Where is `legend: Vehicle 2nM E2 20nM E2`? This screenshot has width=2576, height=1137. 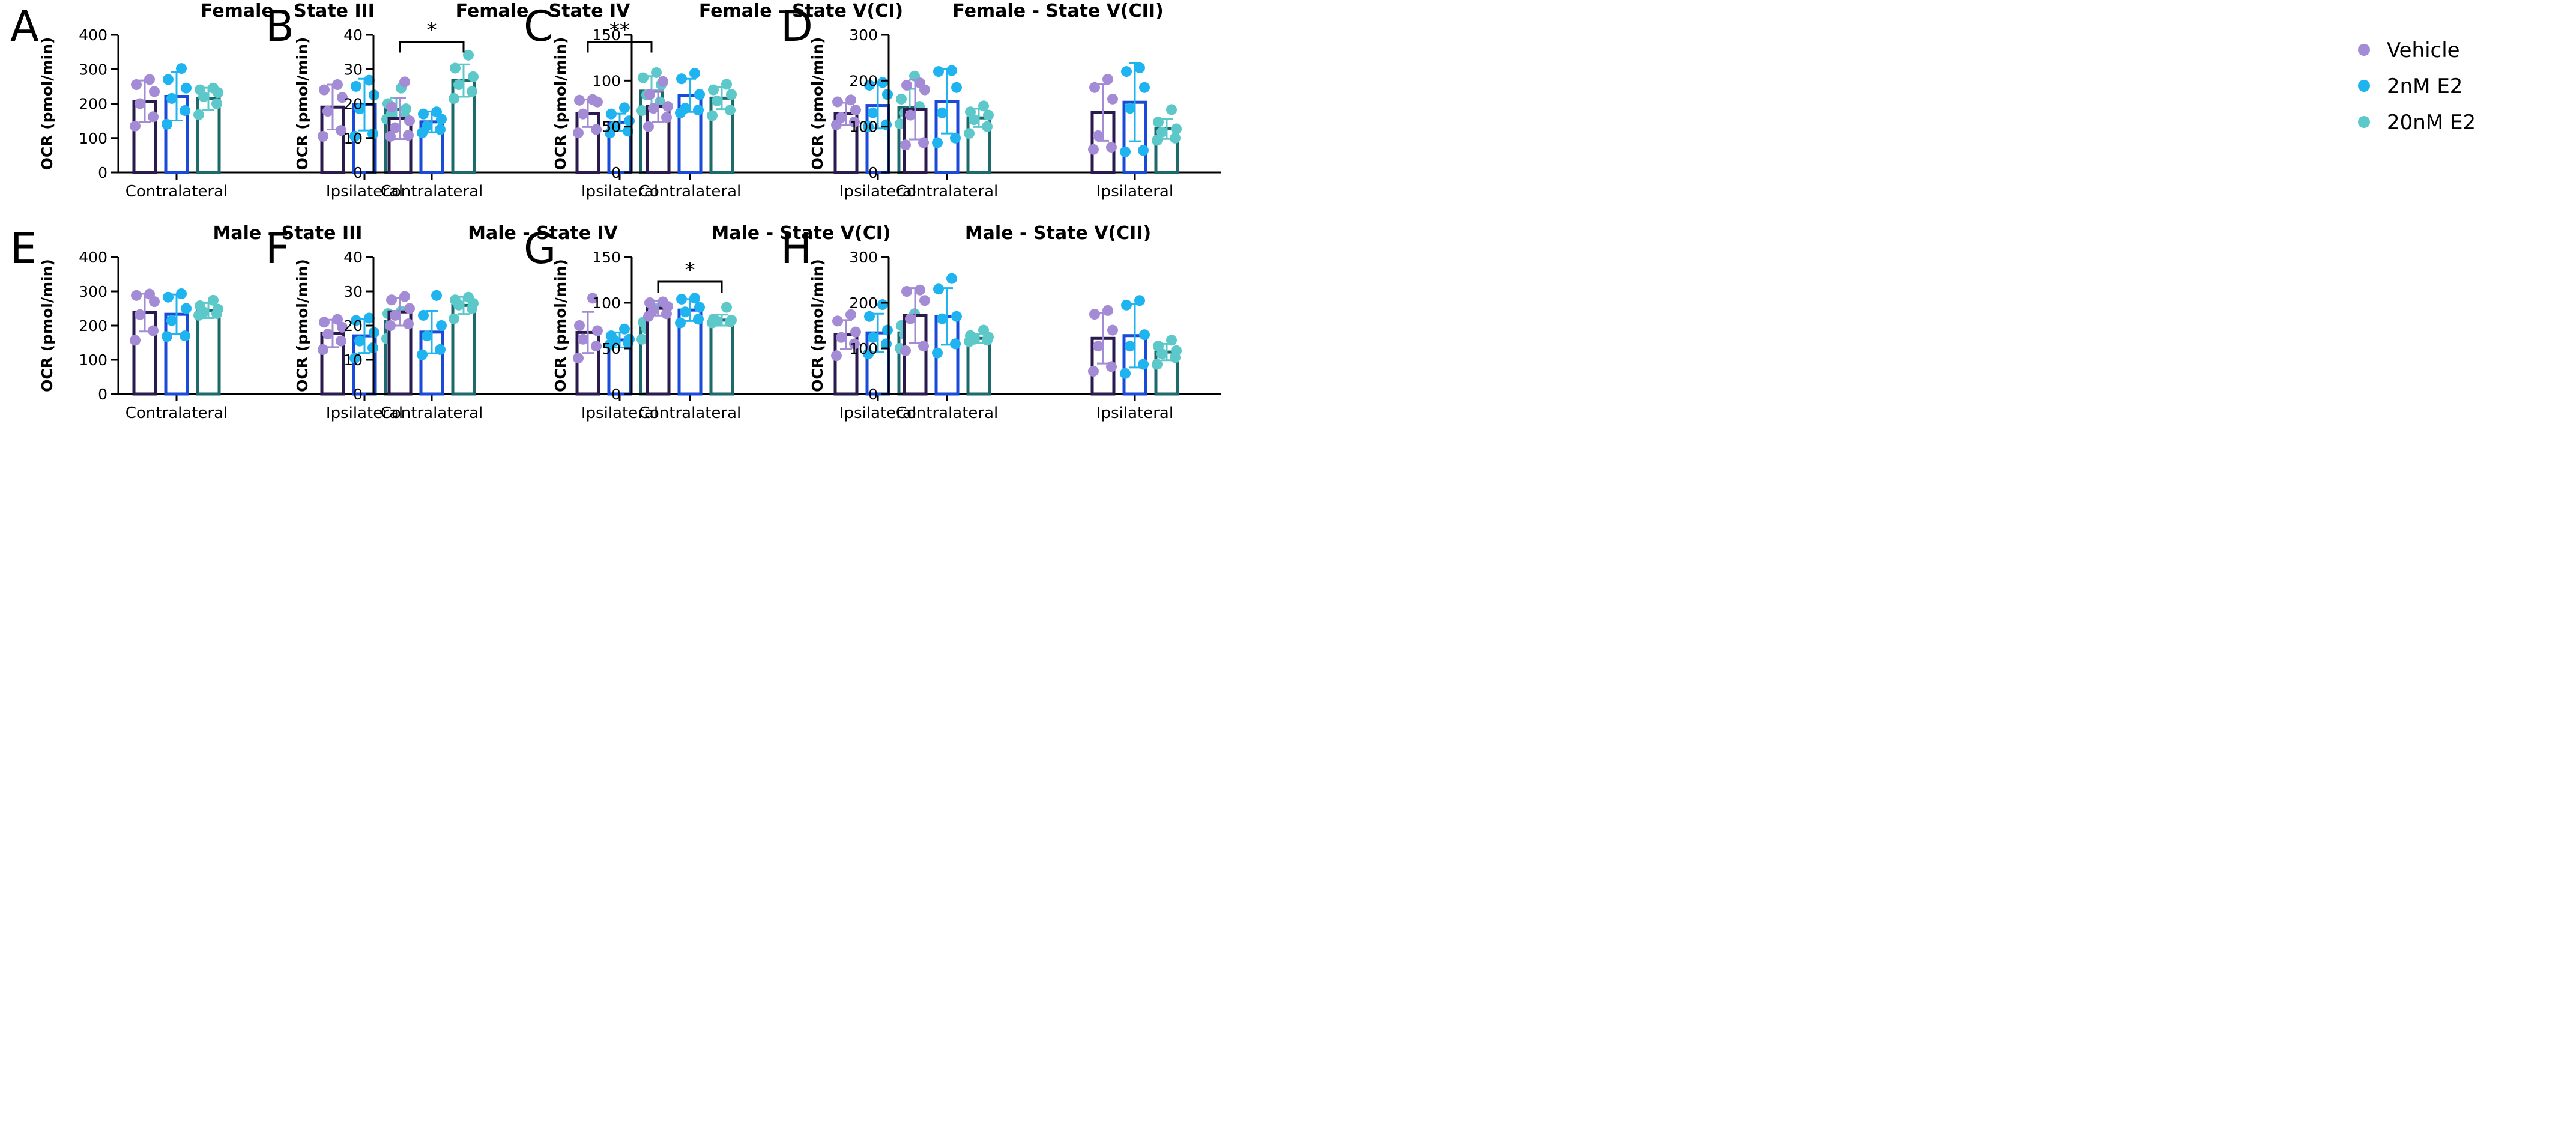
legend: Vehicle 2nM E2 20nM E2 is located at coordinates (2417, 86).